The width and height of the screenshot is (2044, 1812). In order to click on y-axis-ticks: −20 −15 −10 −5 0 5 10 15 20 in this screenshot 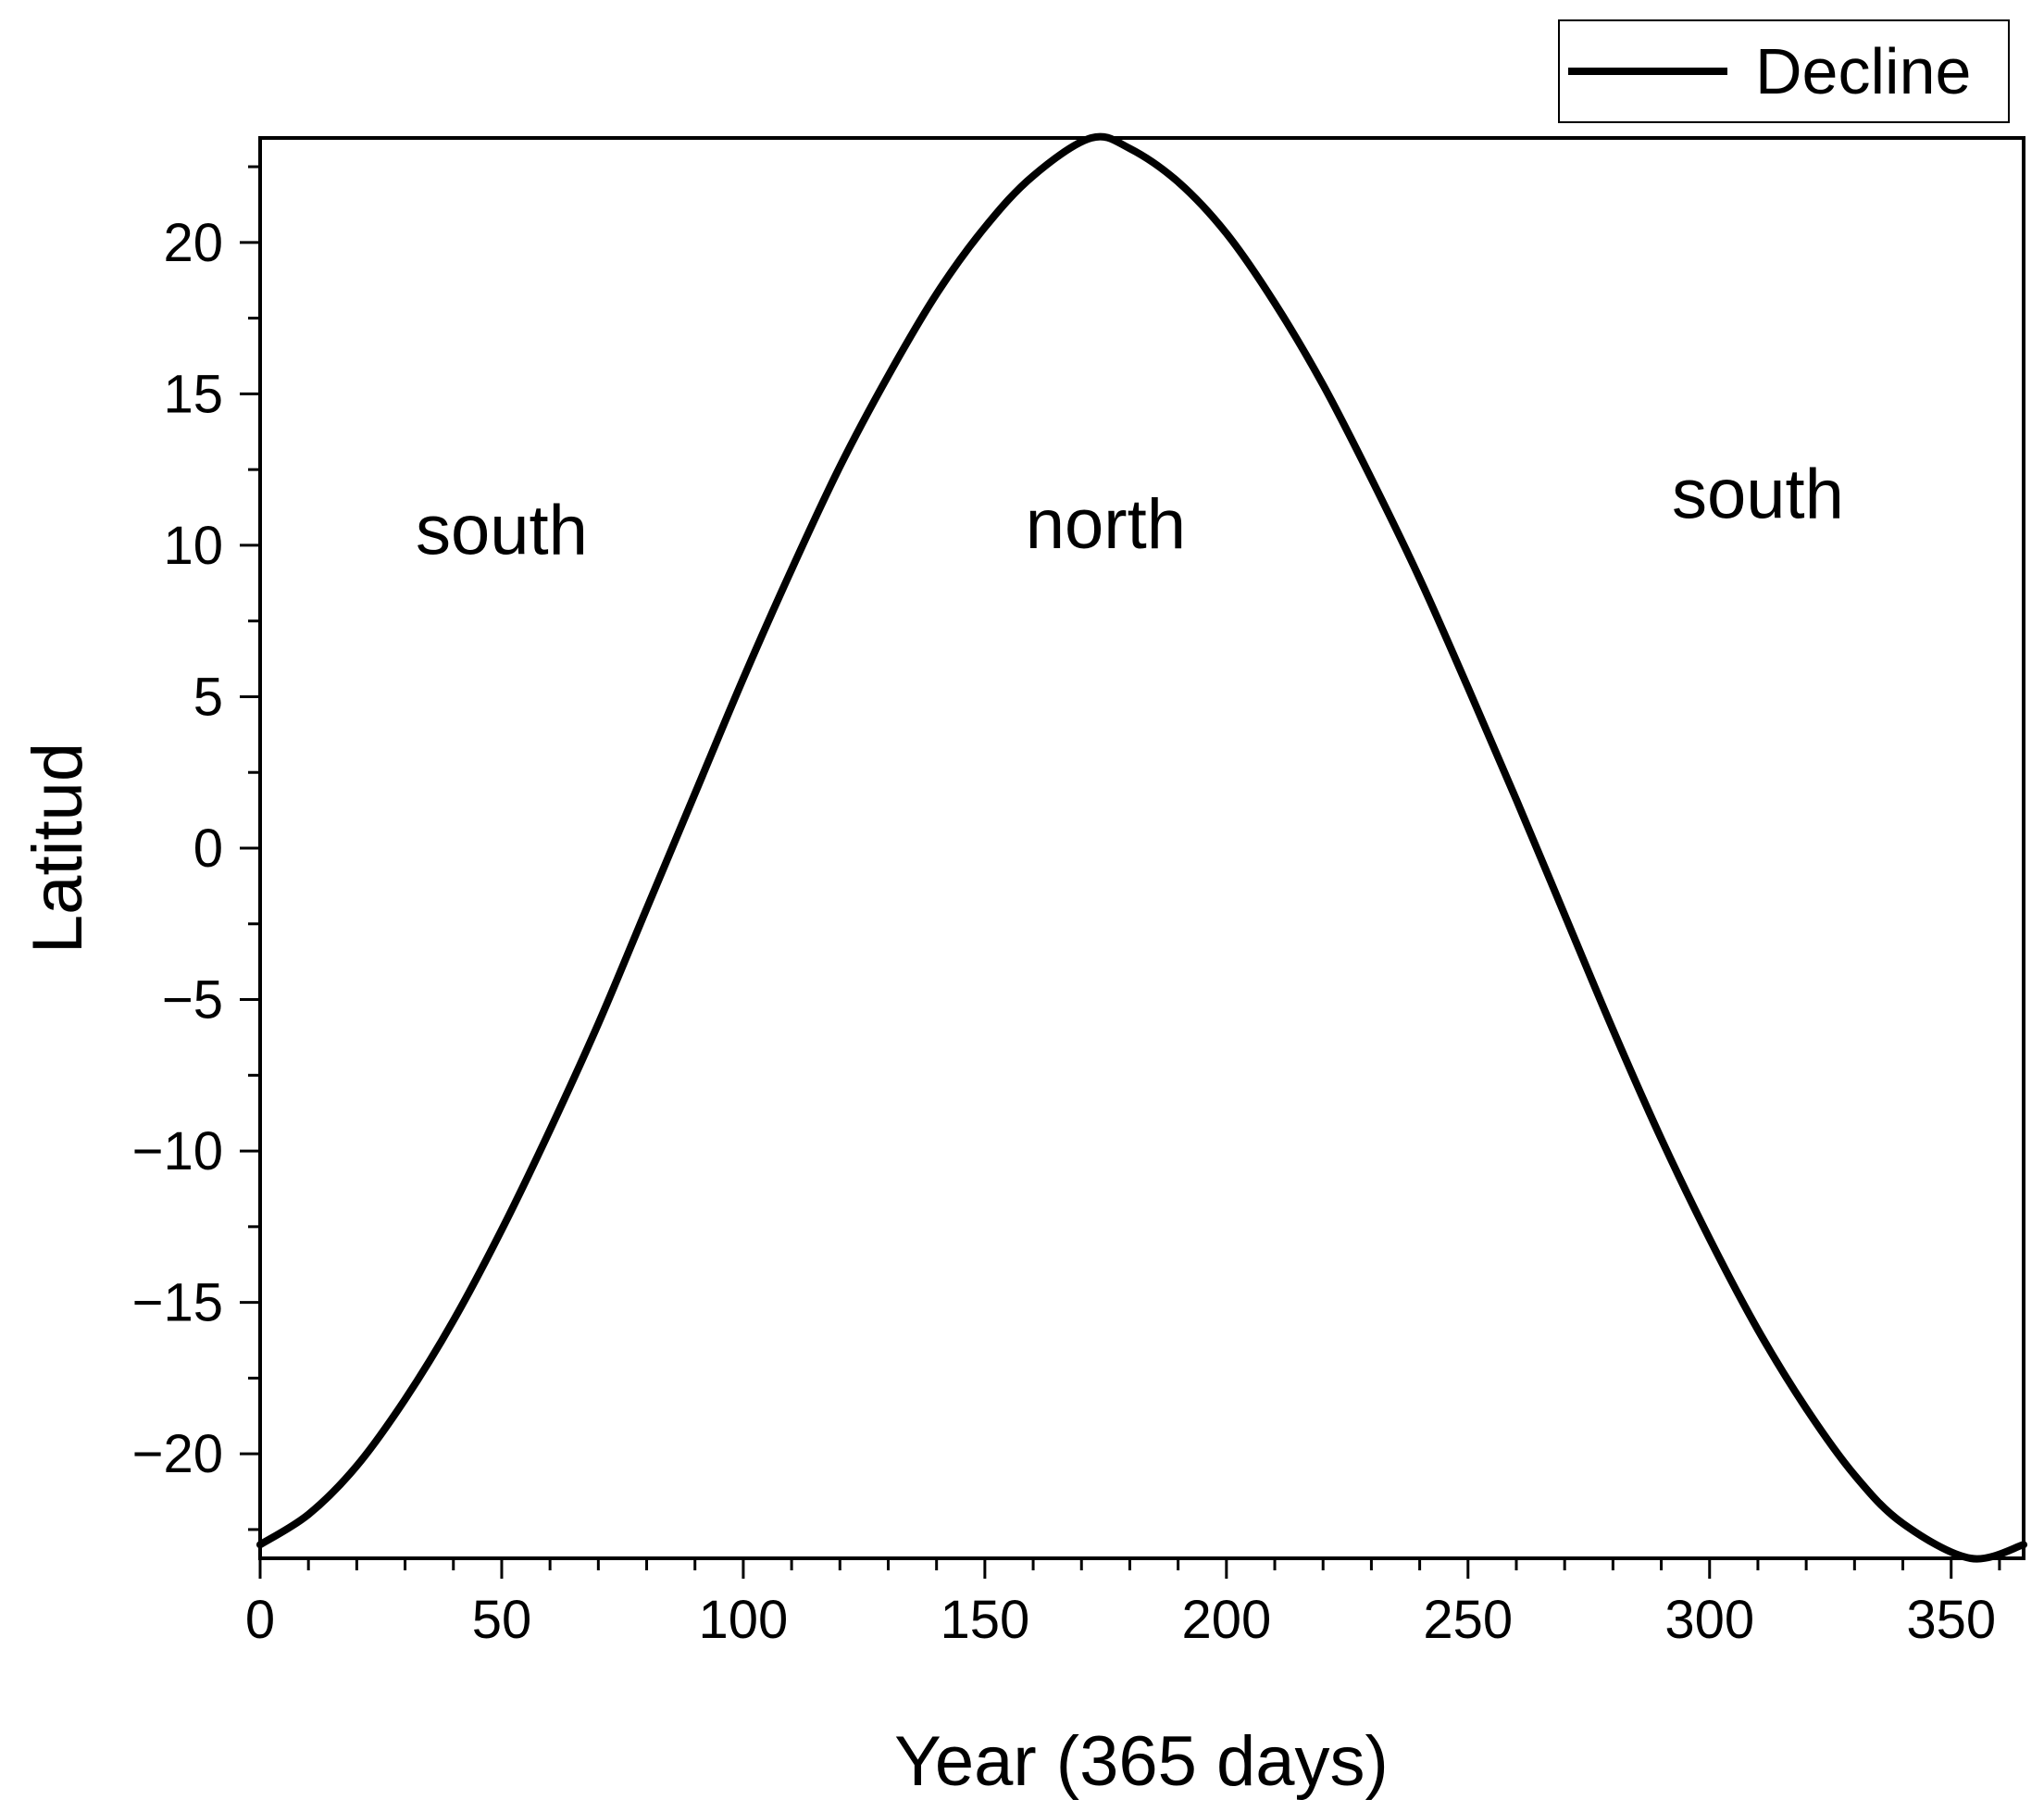, I will do `click(196, 848)`.